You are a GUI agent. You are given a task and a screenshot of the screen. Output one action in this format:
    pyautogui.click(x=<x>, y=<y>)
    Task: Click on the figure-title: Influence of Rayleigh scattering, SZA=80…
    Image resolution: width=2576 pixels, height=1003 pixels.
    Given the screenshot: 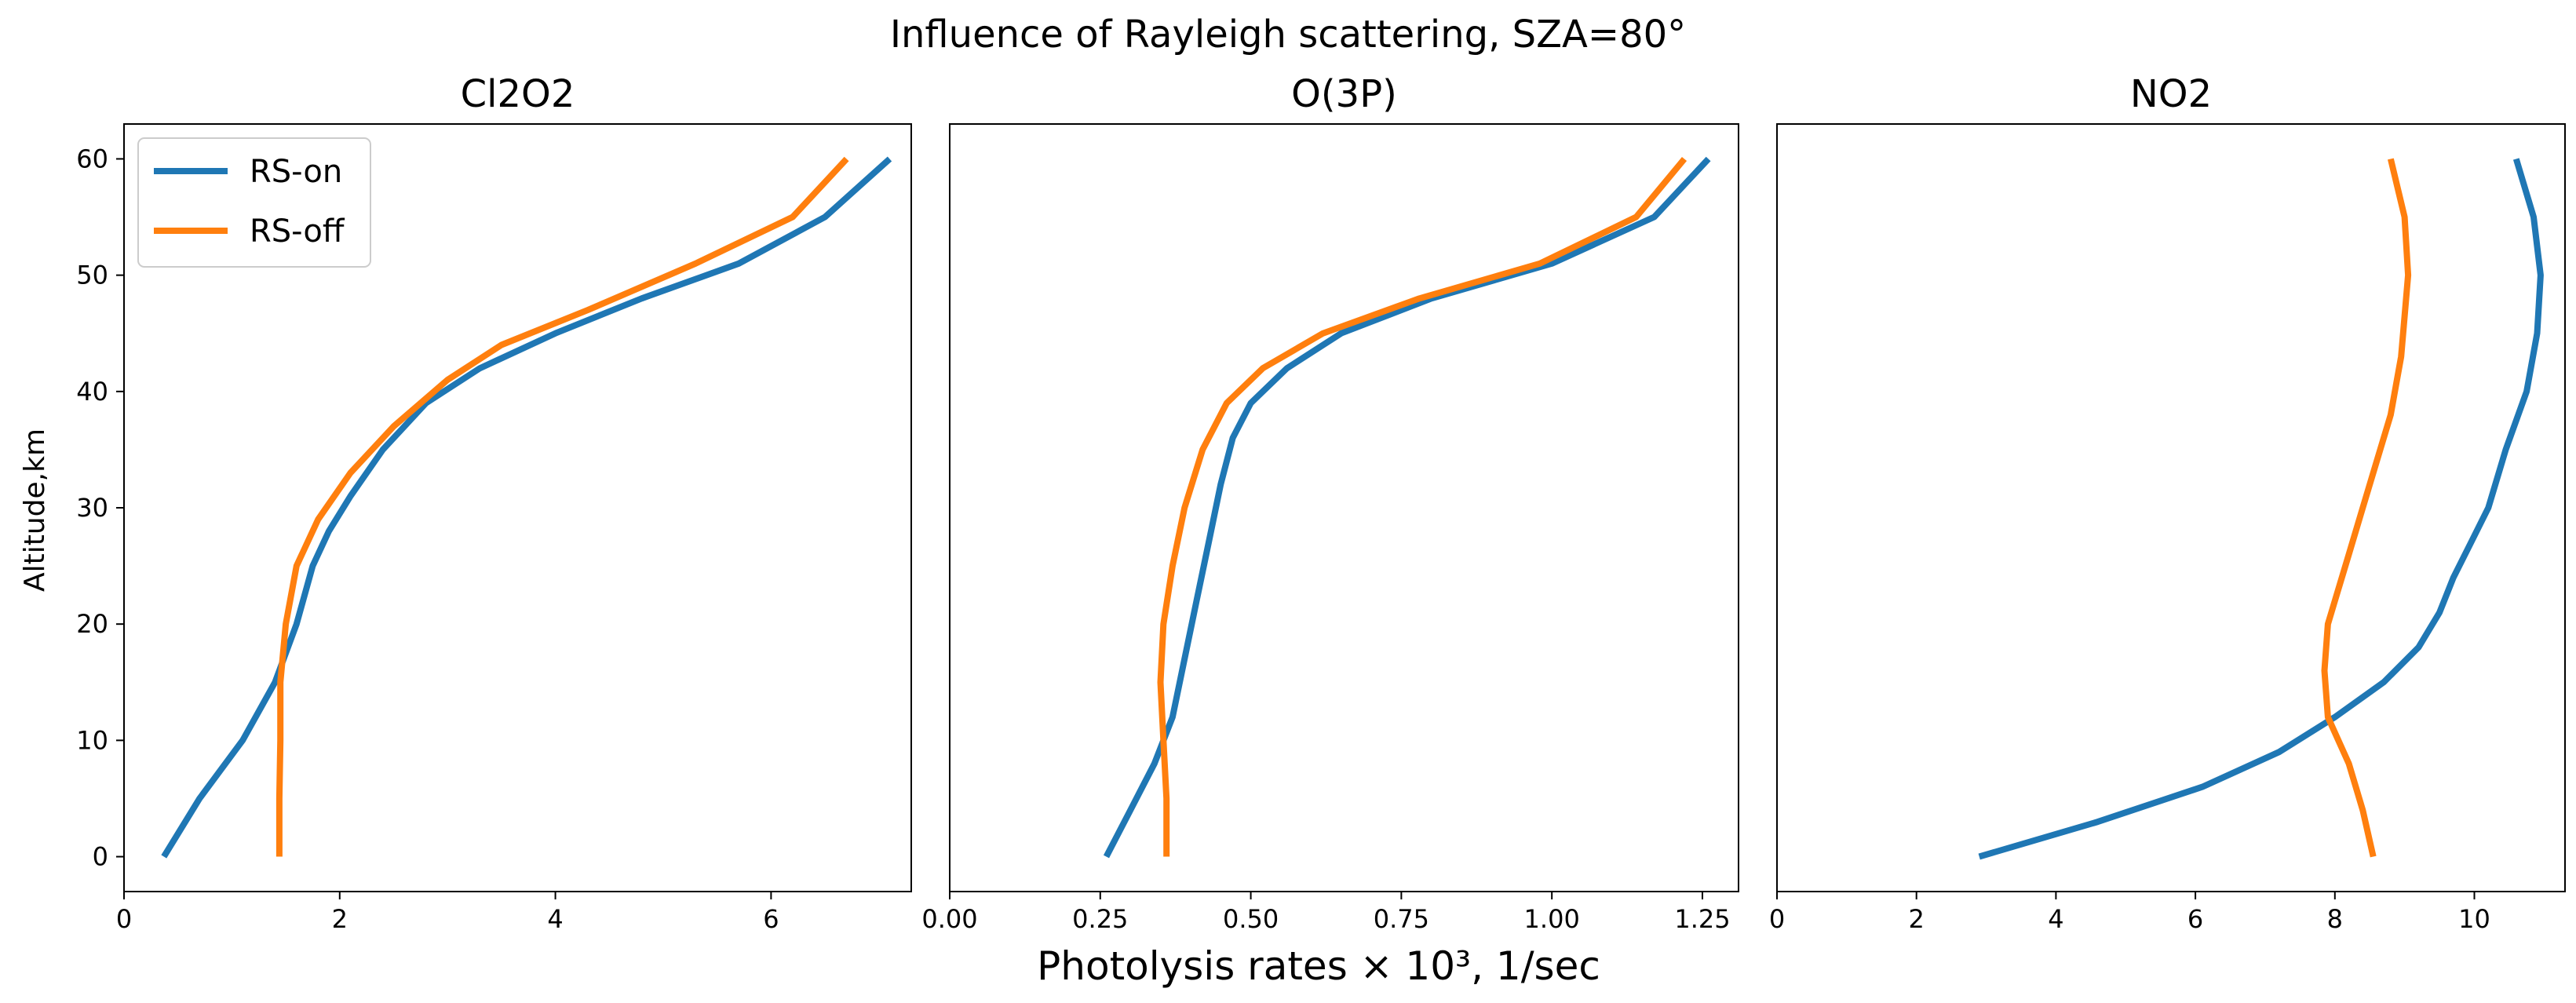 What is the action you would take?
    pyautogui.click(x=1288, y=35)
    